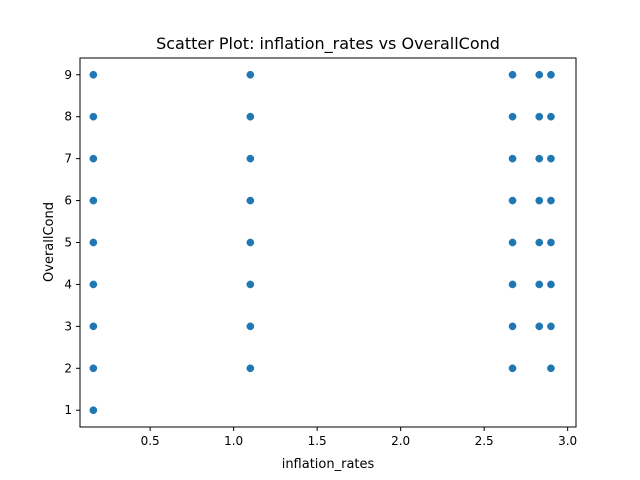 Image resolution: width=640 pixels, height=480 pixels. What do you see at coordinates (68, 117) in the screenshot?
I see `y-tick-label: 8` at bounding box center [68, 117].